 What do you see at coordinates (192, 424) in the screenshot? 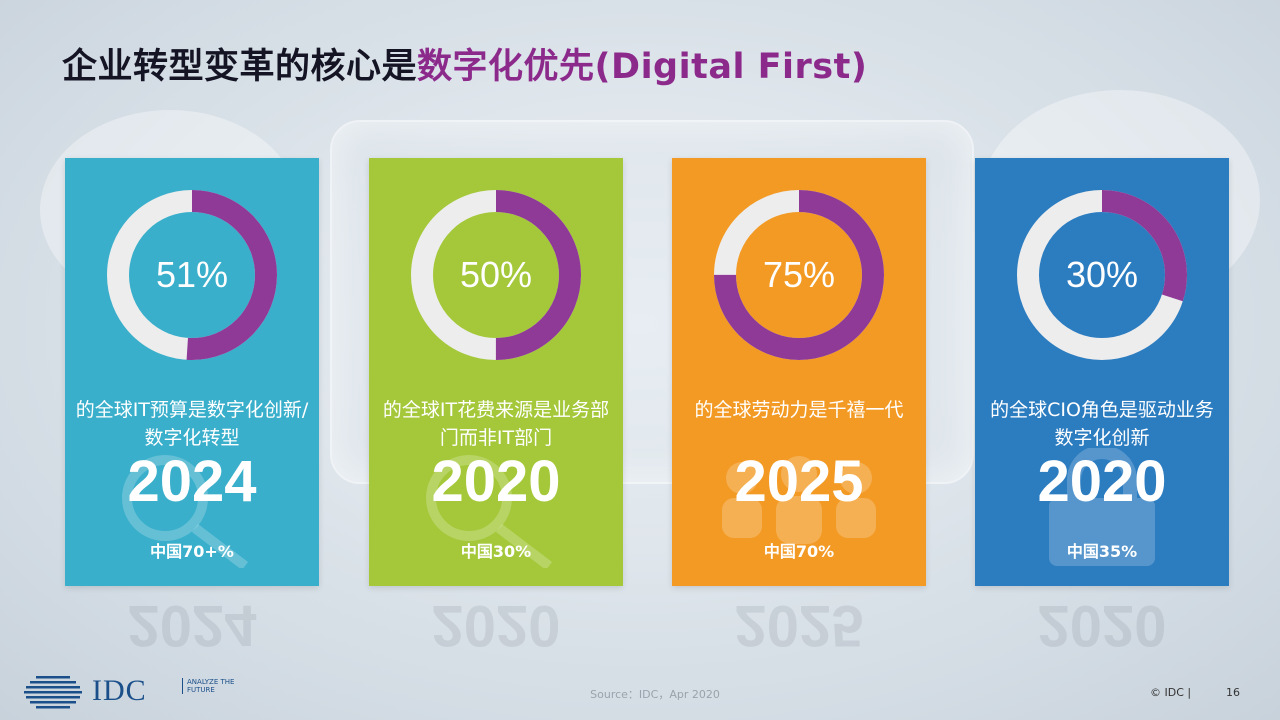
I see `card-description: 的全球IT预算是数字化创新/数字化转型` at bounding box center [192, 424].